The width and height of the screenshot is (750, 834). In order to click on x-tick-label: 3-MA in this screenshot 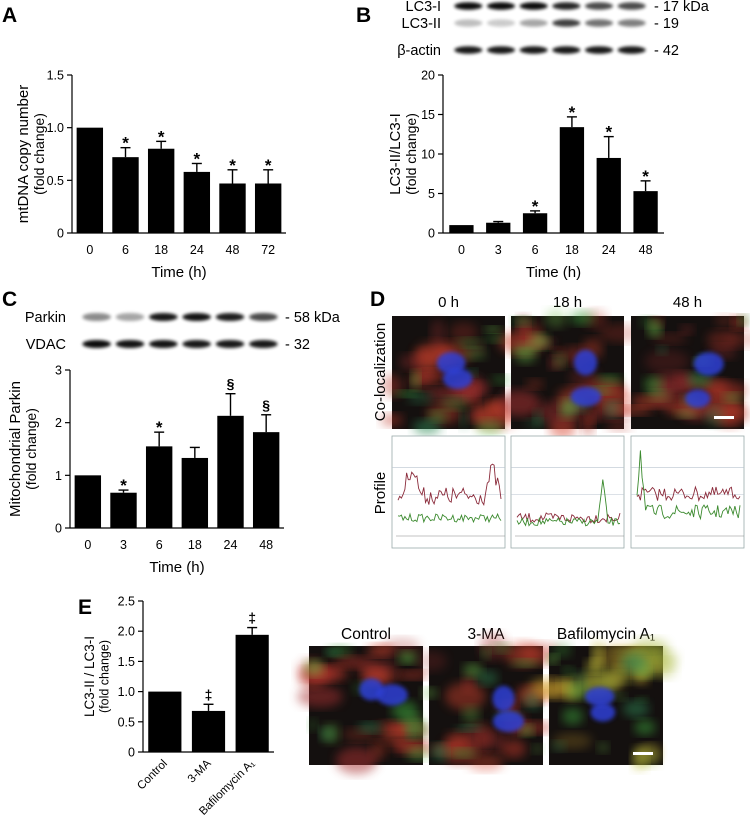, I will do `click(200, 771)`.